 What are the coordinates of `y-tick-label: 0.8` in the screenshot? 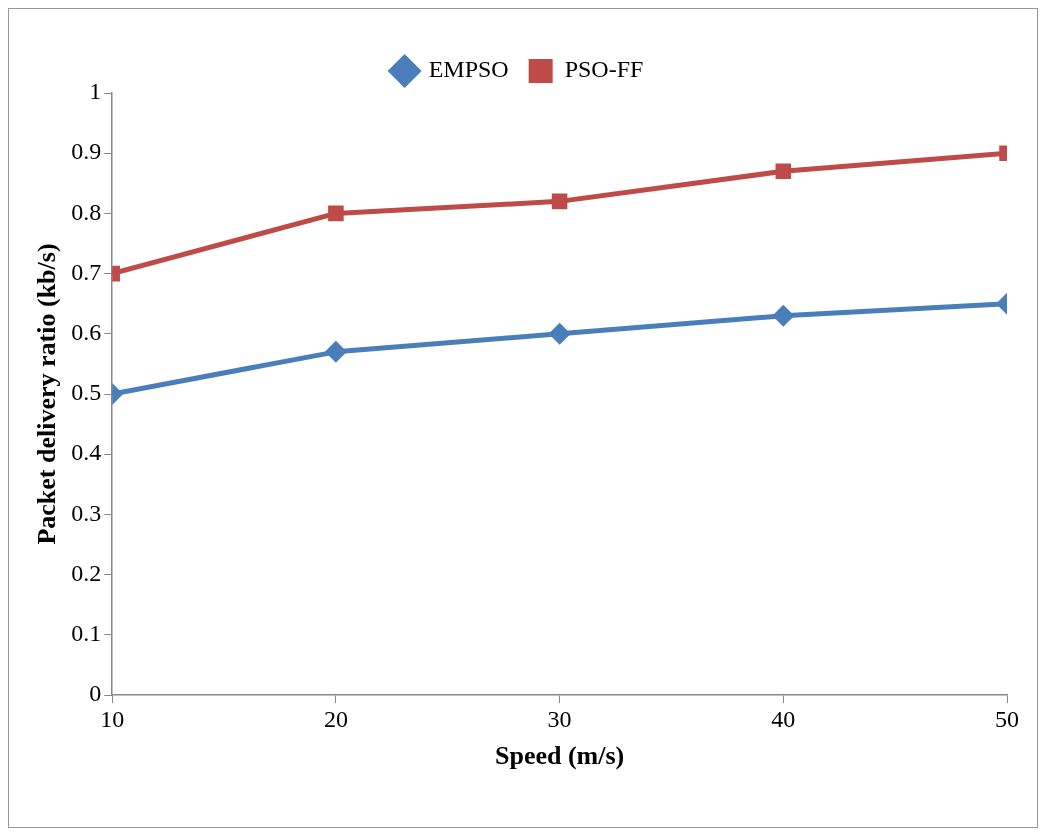 It's located at (86, 211).